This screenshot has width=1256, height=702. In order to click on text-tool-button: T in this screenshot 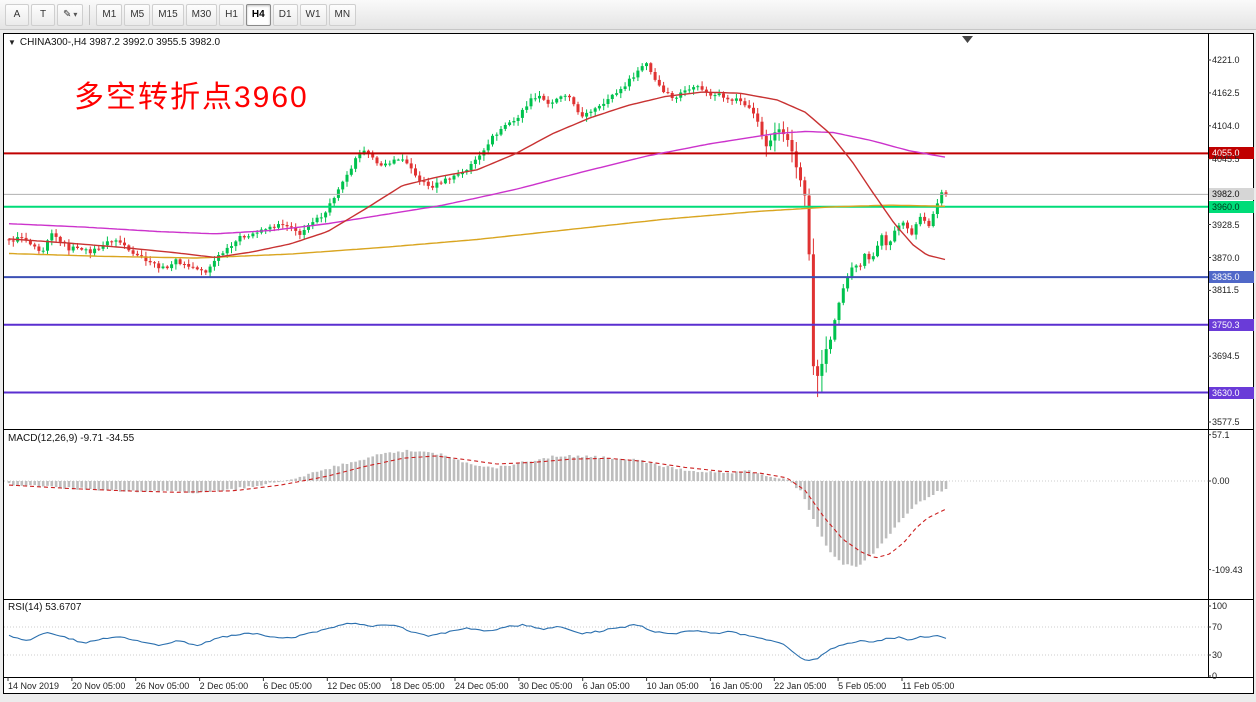, I will do `click(43, 14)`.